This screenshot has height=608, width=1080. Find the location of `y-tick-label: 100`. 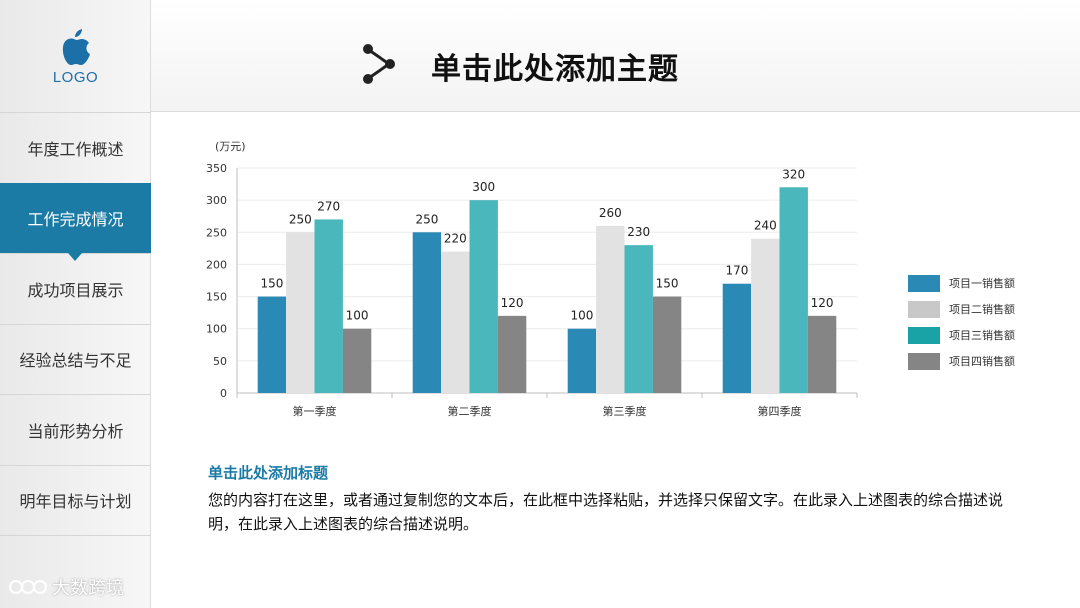

y-tick-label: 100 is located at coordinates (216, 329).